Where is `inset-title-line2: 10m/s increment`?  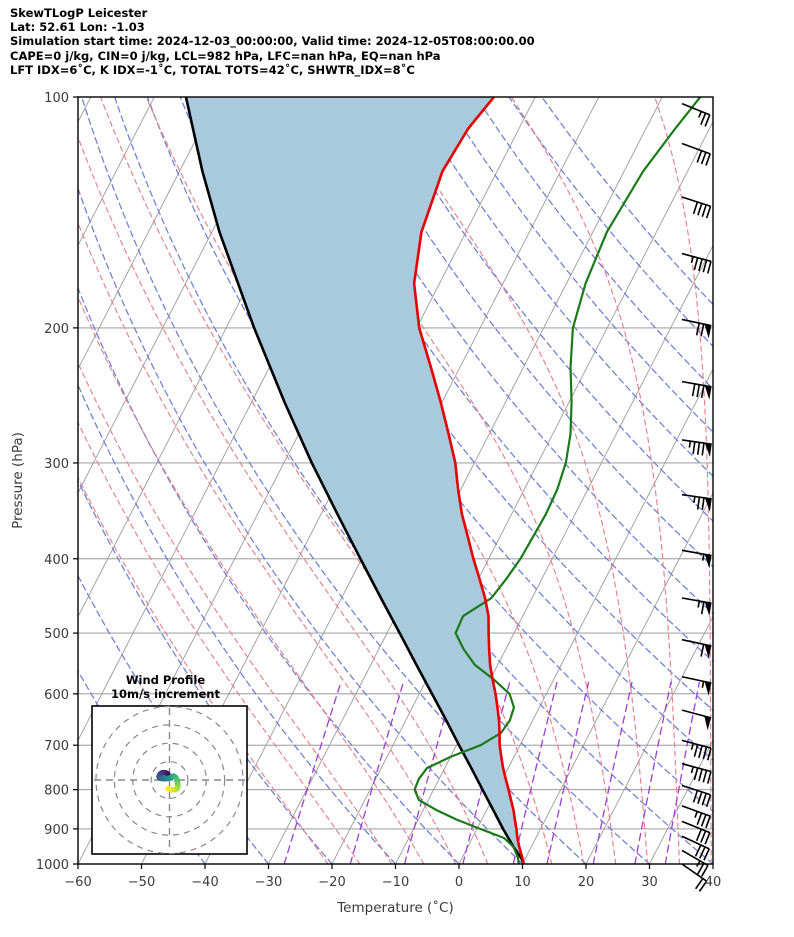
inset-title-line2: 10m/s increment is located at coordinates (165, 694).